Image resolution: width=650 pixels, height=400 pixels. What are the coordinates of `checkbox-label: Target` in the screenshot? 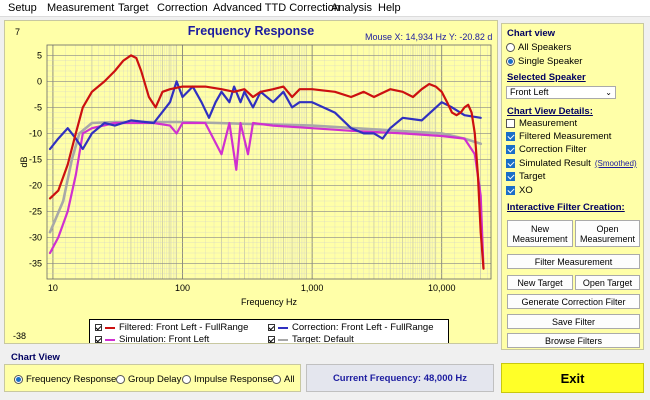 It's located at (532, 176).